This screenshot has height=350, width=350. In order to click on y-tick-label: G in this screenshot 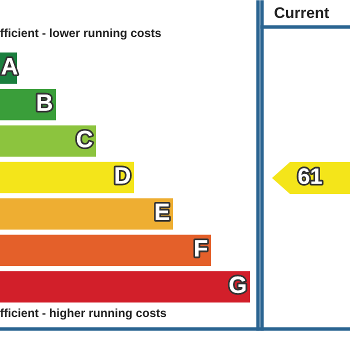, I will do `click(238, 285)`.